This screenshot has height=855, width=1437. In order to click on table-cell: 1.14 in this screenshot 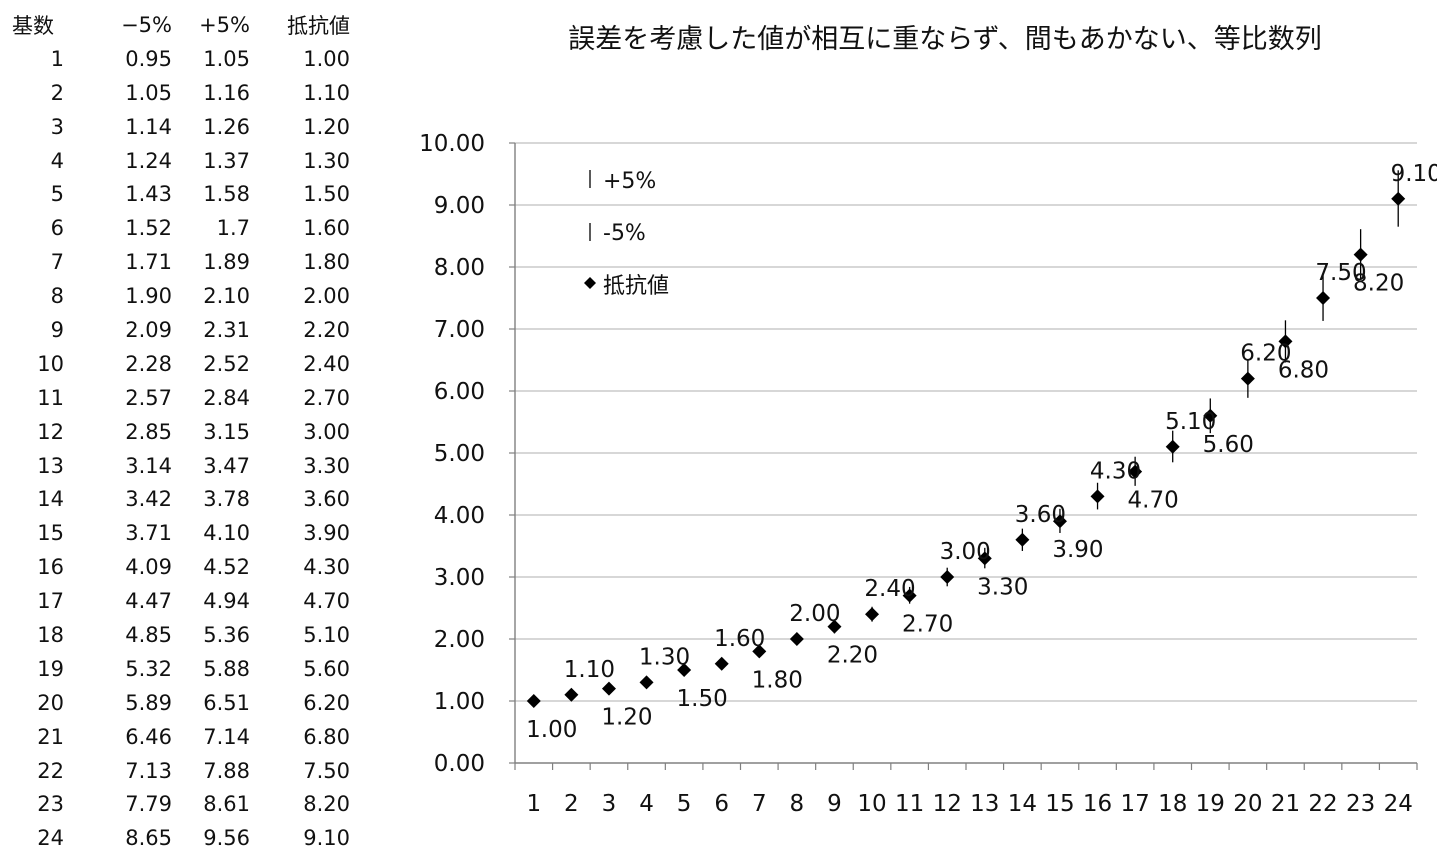, I will do `click(148, 126)`.